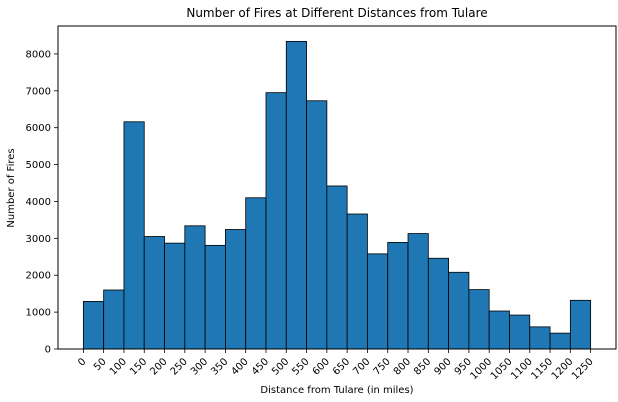  Describe the element at coordinates (336, 390) in the screenshot. I see `x-axis-label: Distance from Tulare (in miles)` at that location.